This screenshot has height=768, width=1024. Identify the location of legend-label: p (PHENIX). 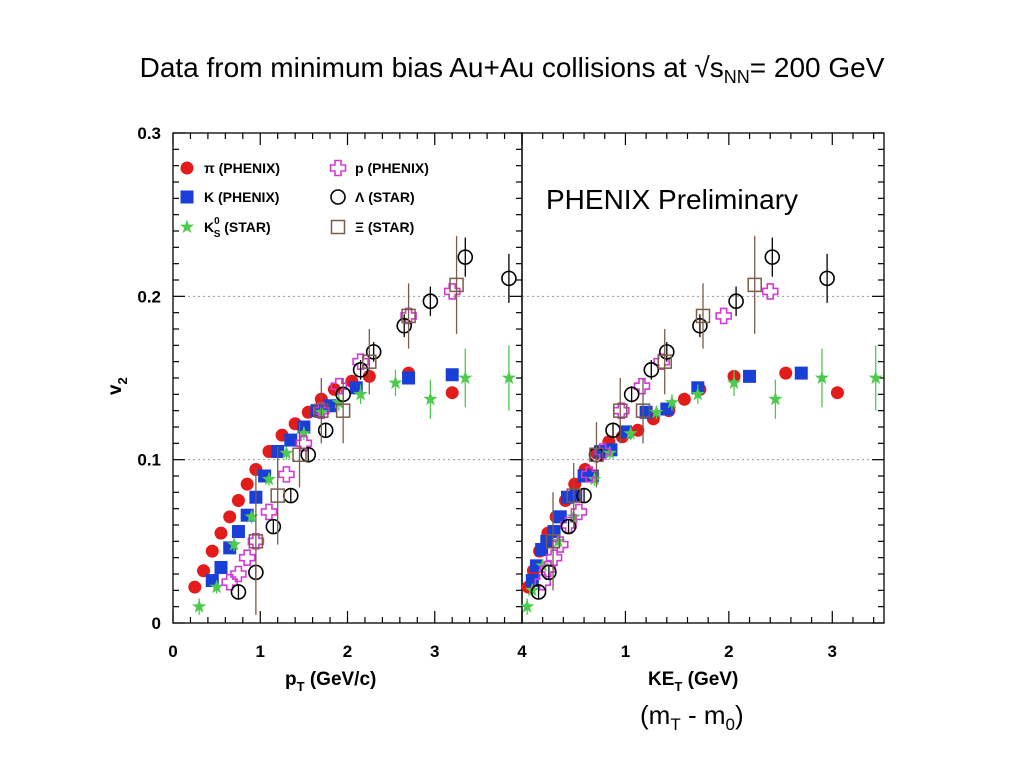
(392, 168).